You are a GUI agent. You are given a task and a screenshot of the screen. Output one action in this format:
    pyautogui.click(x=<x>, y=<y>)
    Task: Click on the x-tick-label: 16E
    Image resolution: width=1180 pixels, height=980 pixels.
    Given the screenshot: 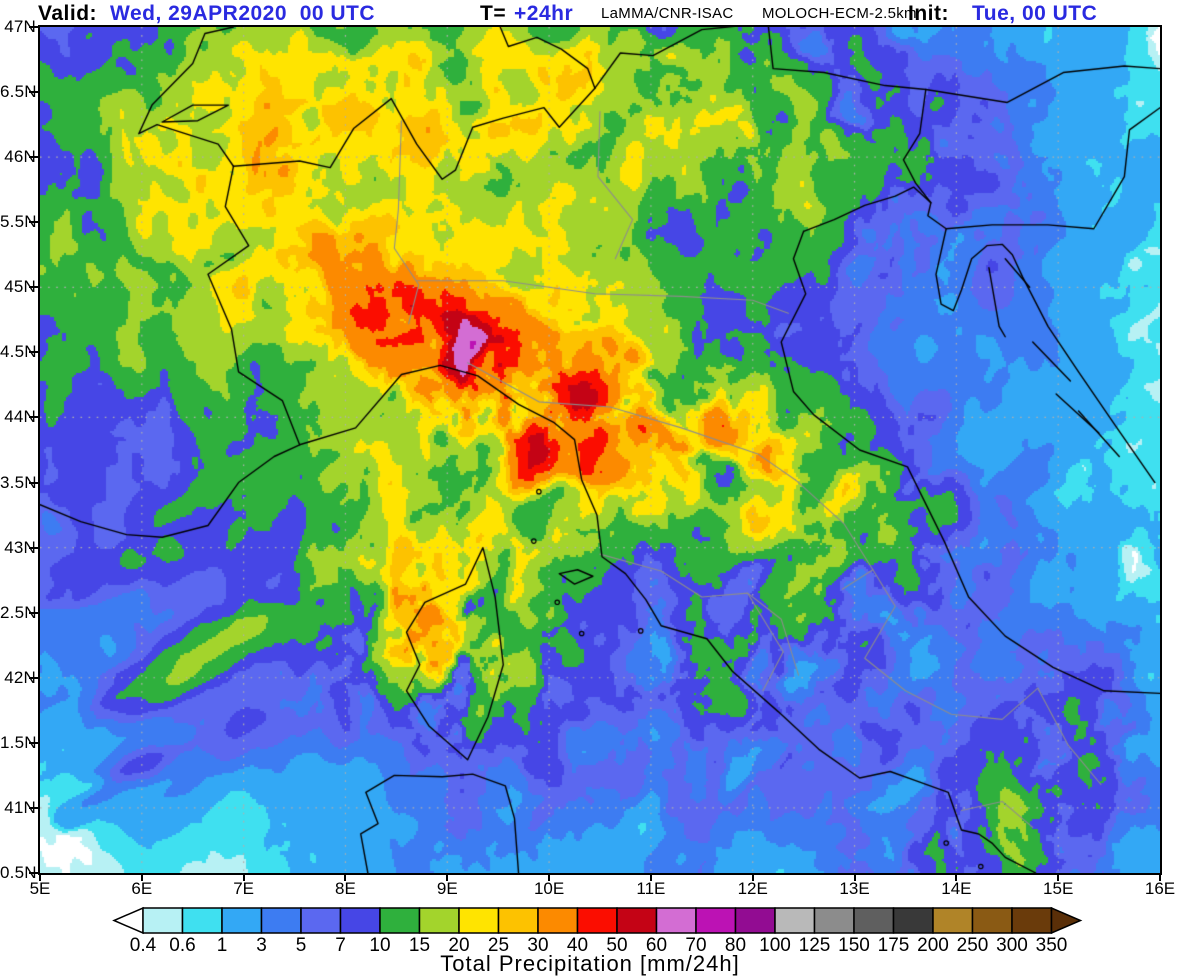 What is the action you would take?
    pyautogui.click(x=1160, y=888)
    